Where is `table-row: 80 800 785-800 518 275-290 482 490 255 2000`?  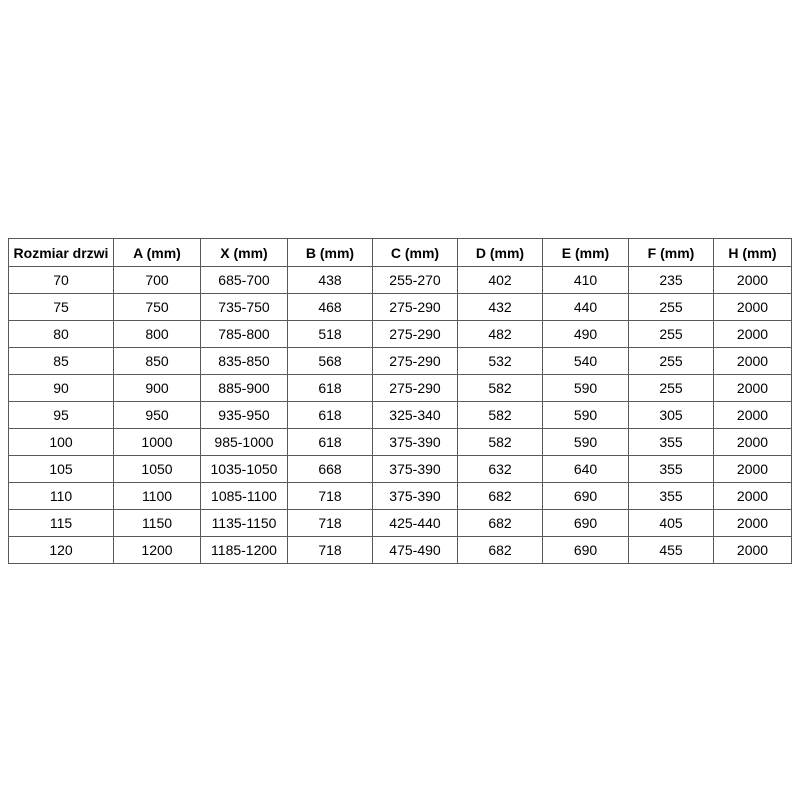 table-row: 80 800 785-800 518 275-290 482 490 255 2000 is located at coordinates (400, 334).